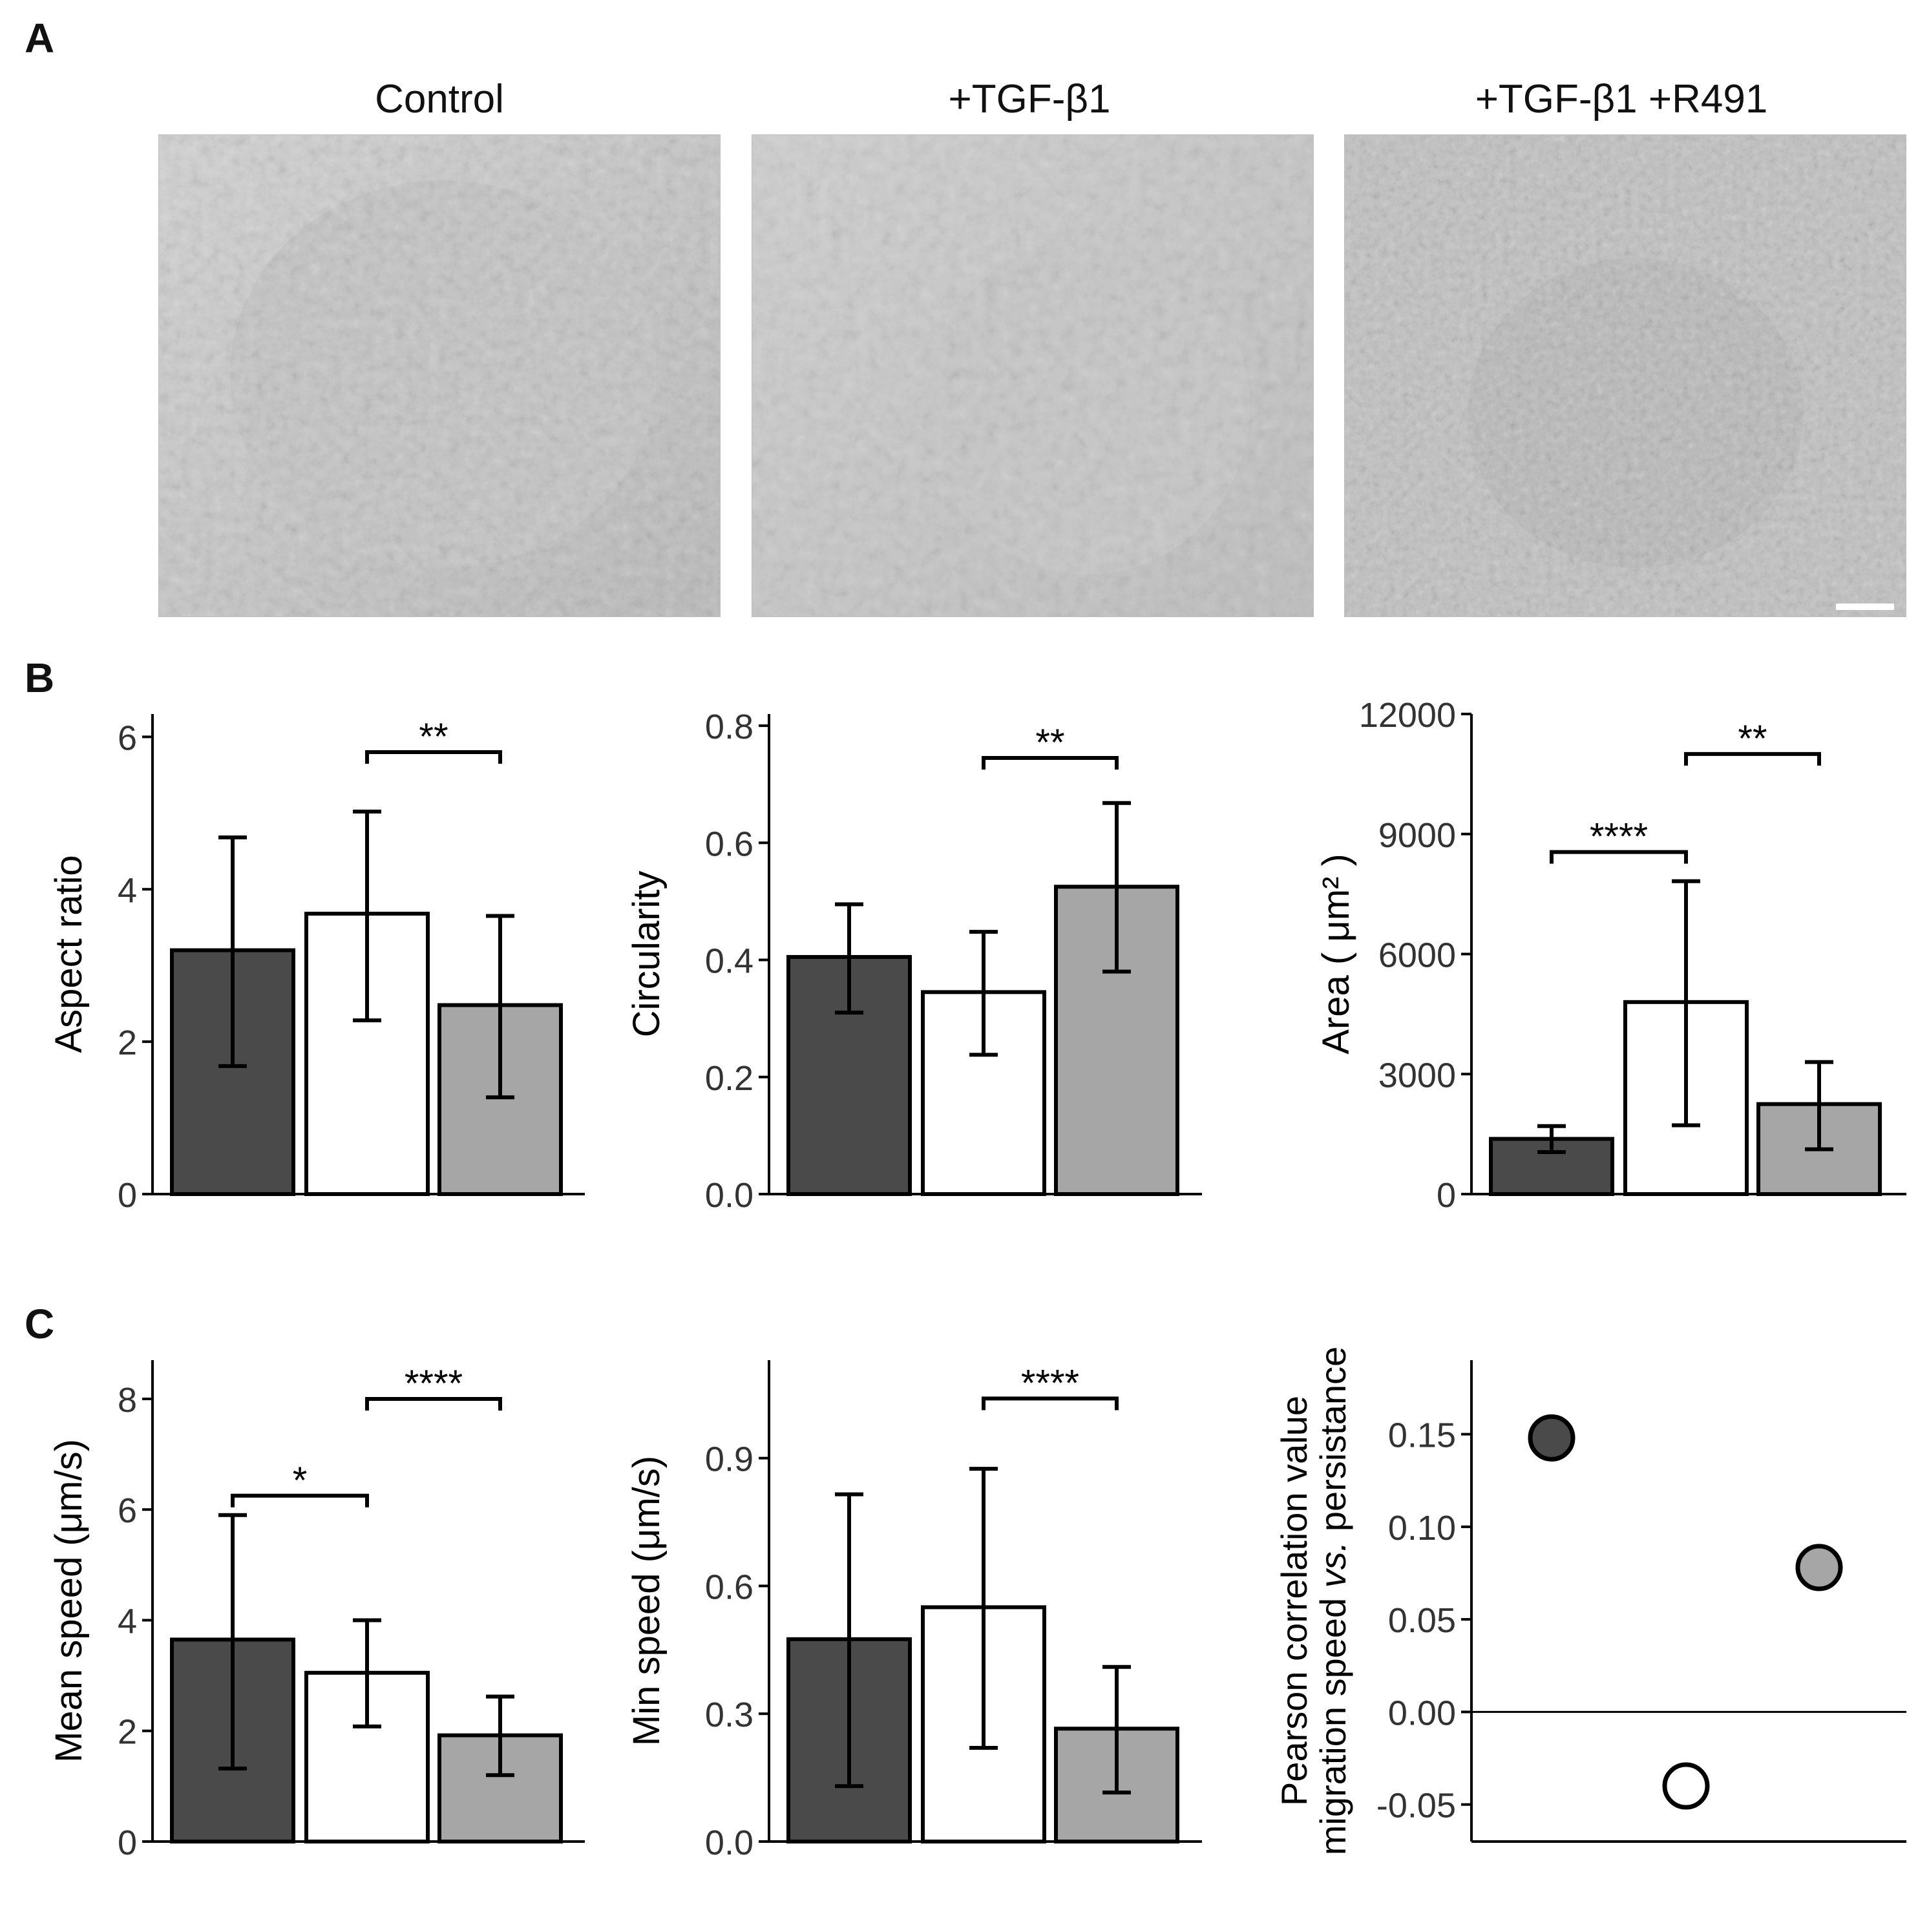 This screenshot has height=1932, width=1918. I want to click on y-tick-label: 0.15, so click(1422, 1436).